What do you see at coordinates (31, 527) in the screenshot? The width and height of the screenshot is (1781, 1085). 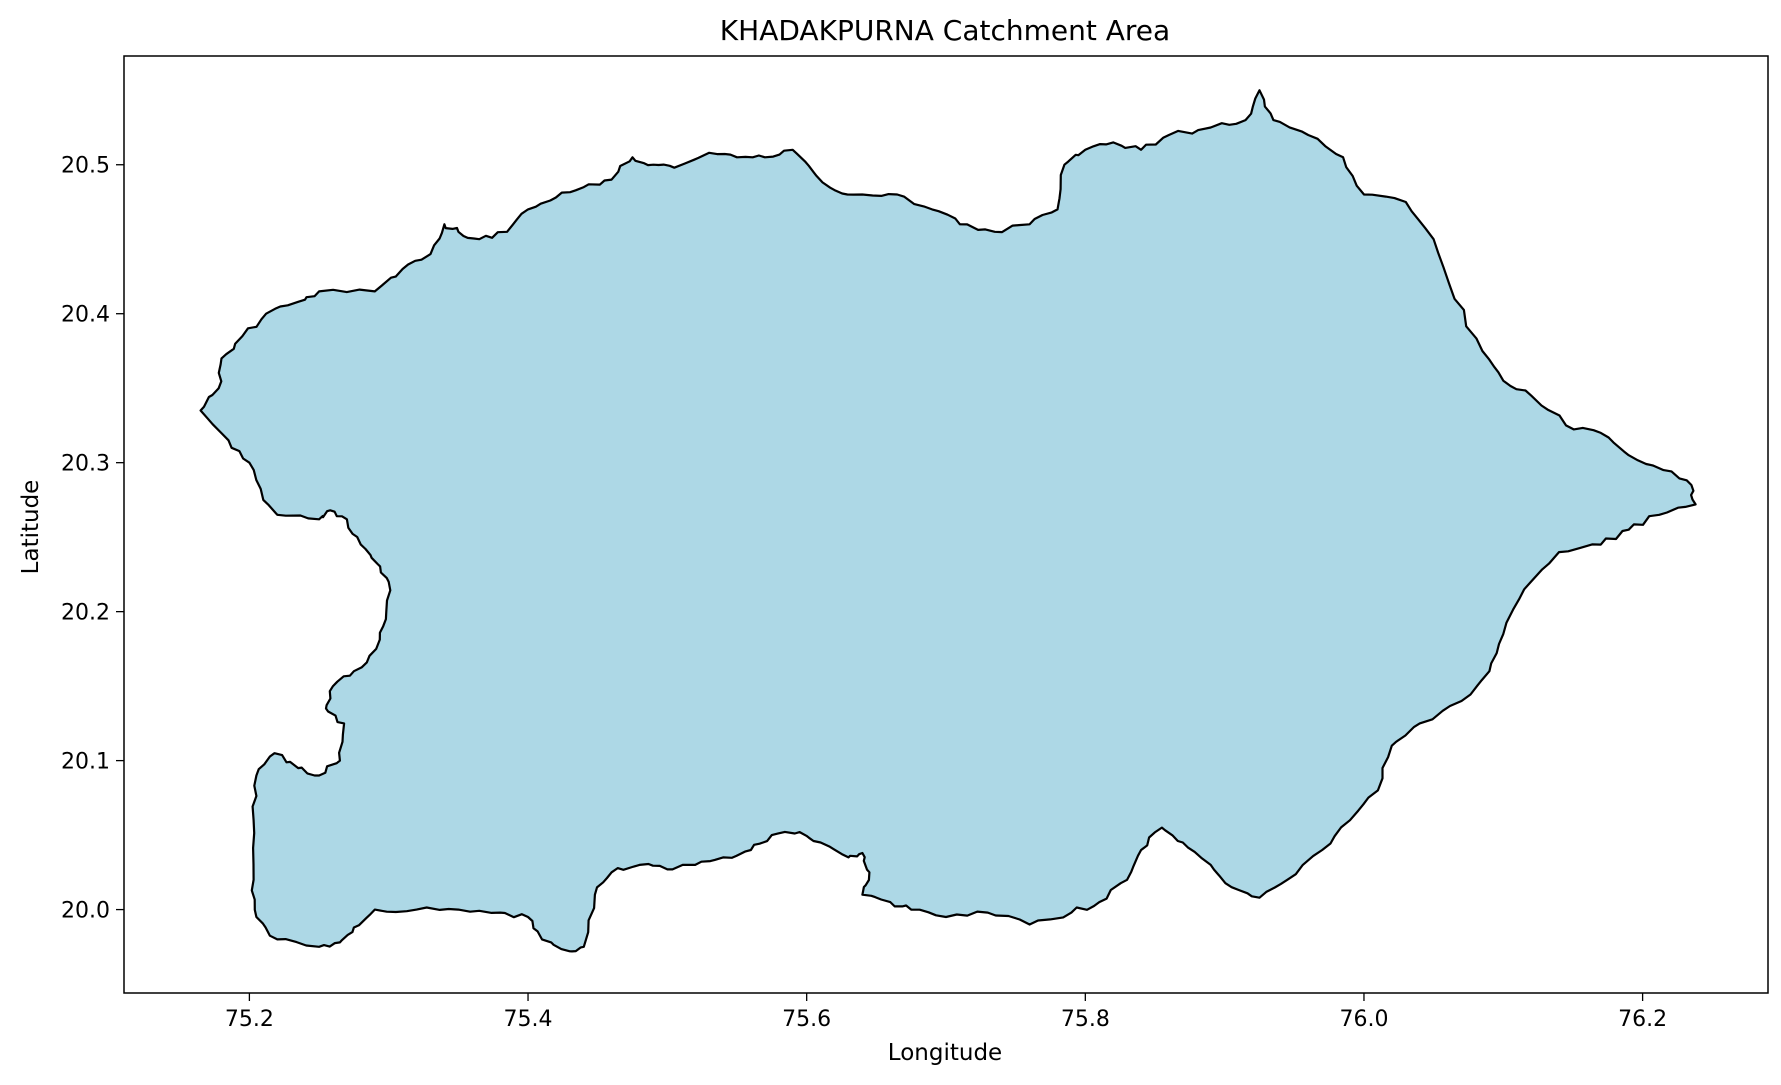 I see `y-axis-label: Latitude` at bounding box center [31, 527].